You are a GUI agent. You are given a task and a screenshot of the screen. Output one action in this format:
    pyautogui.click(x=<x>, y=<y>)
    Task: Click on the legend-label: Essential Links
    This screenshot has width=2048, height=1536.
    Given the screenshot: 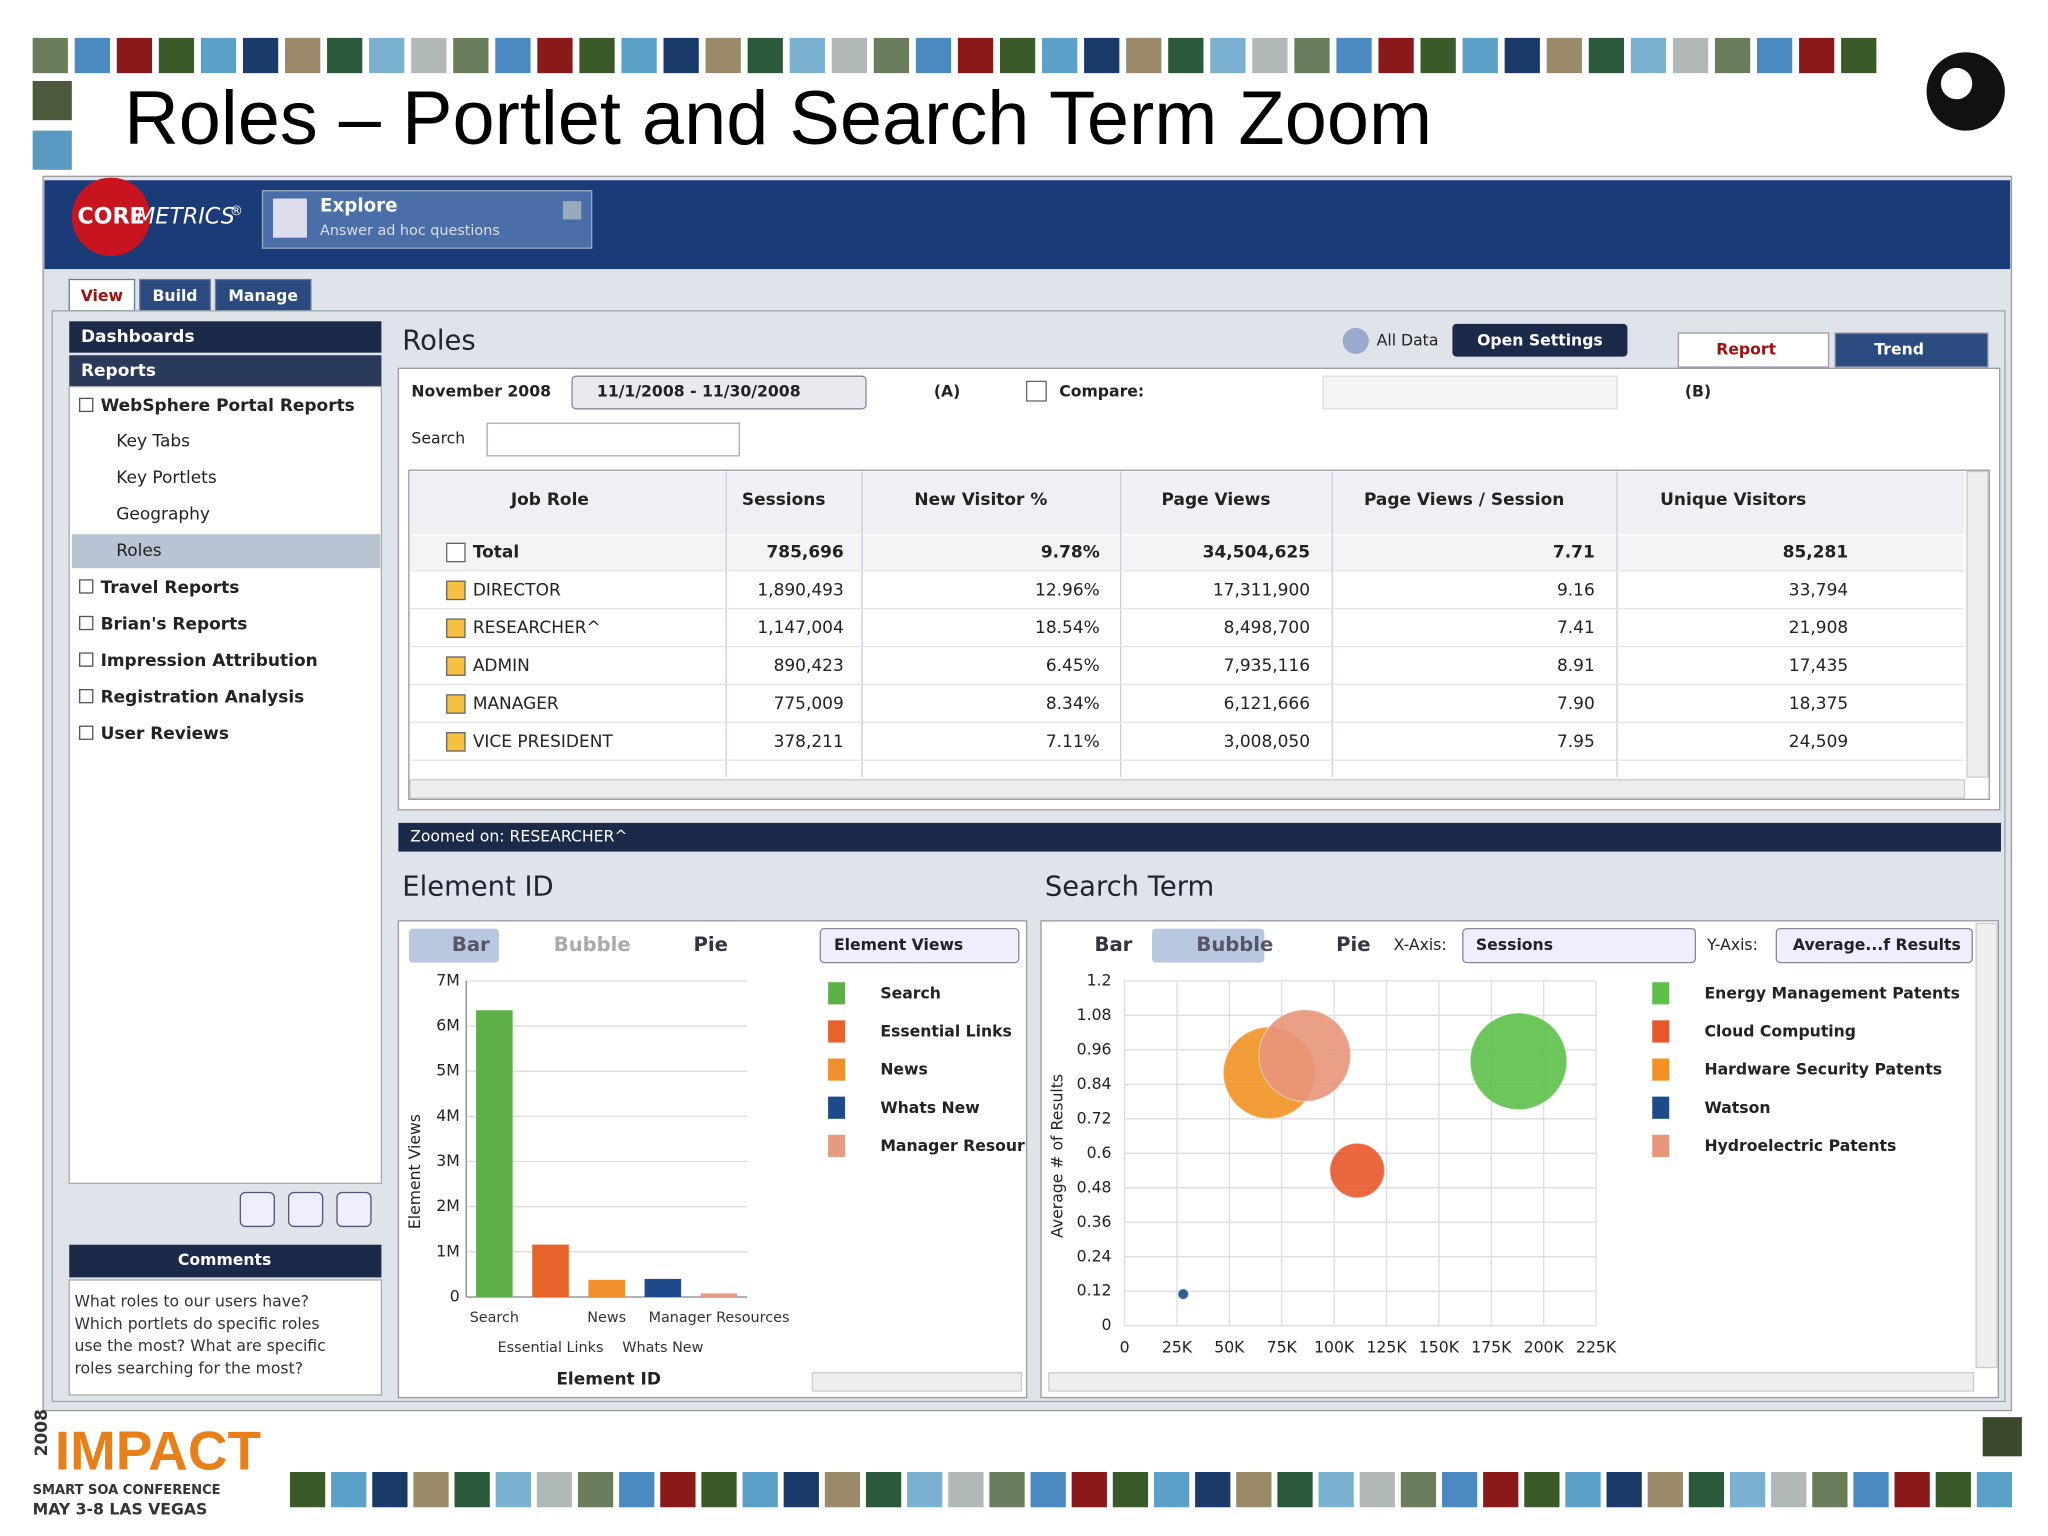 What is the action you would take?
    pyautogui.click(x=946, y=1031)
    